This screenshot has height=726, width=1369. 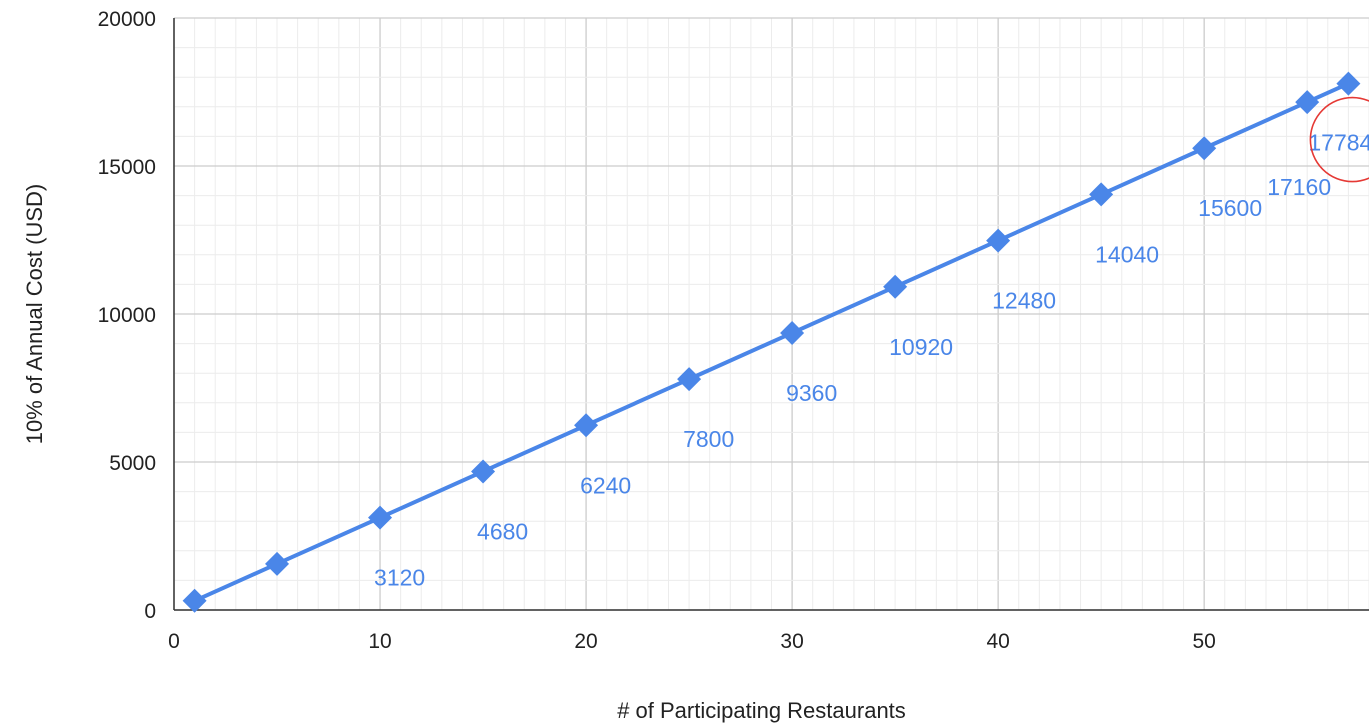 I want to click on x-tick-label: 50, so click(x=1203, y=641).